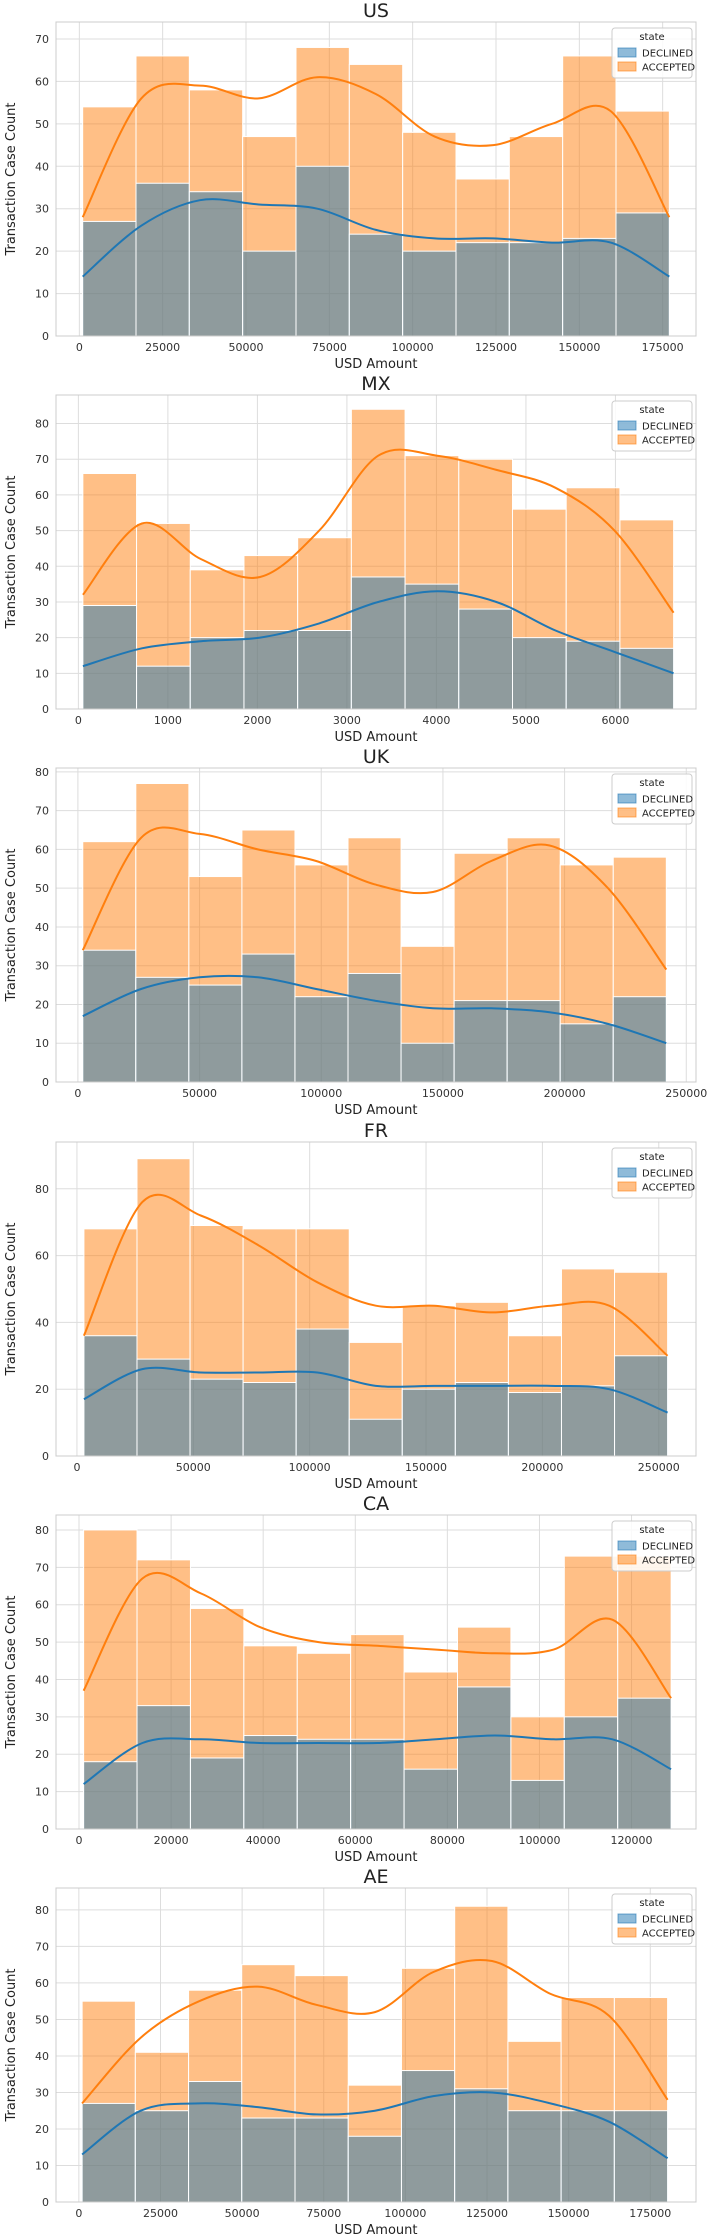  What do you see at coordinates (375, 384) in the screenshot?
I see `chart-title: MX` at bounding box center [375, 384].